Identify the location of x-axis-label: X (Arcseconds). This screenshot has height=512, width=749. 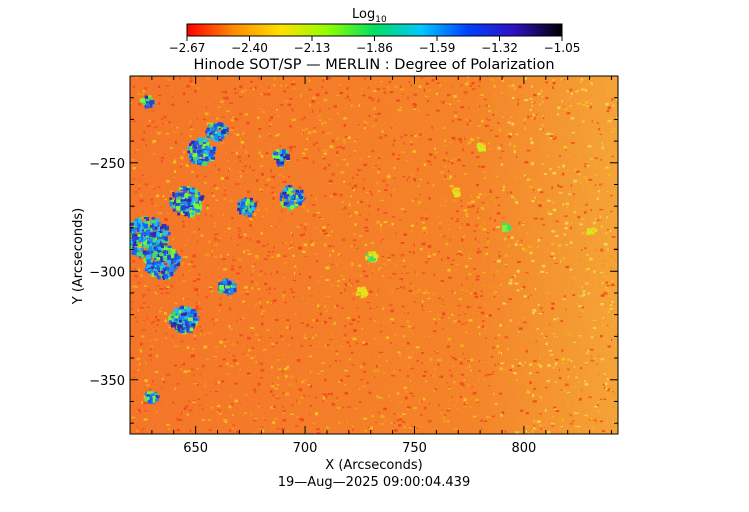
(373, 465).